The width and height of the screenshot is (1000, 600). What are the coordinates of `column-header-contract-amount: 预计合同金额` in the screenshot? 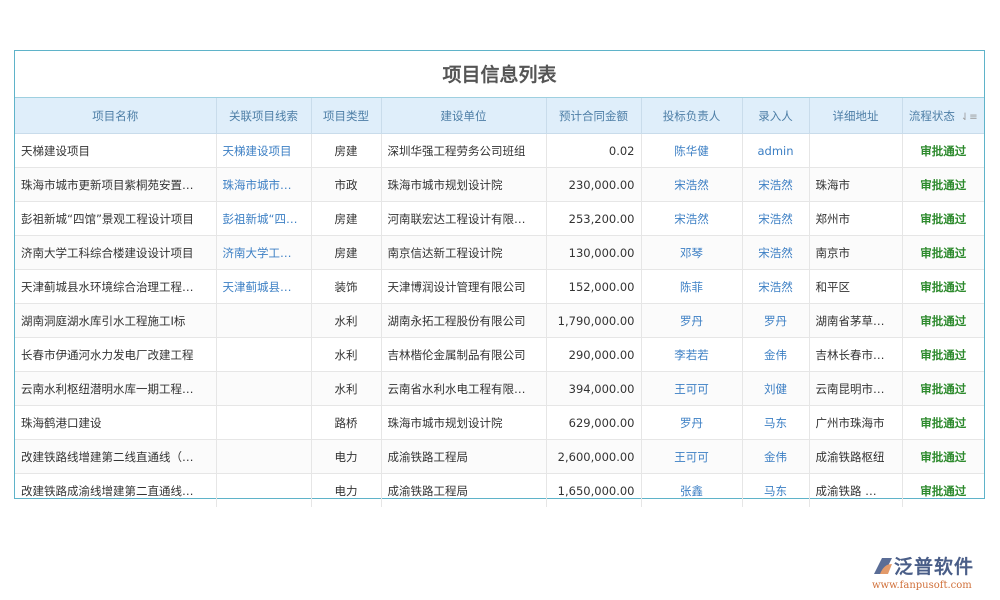 It's located at (594, 116).